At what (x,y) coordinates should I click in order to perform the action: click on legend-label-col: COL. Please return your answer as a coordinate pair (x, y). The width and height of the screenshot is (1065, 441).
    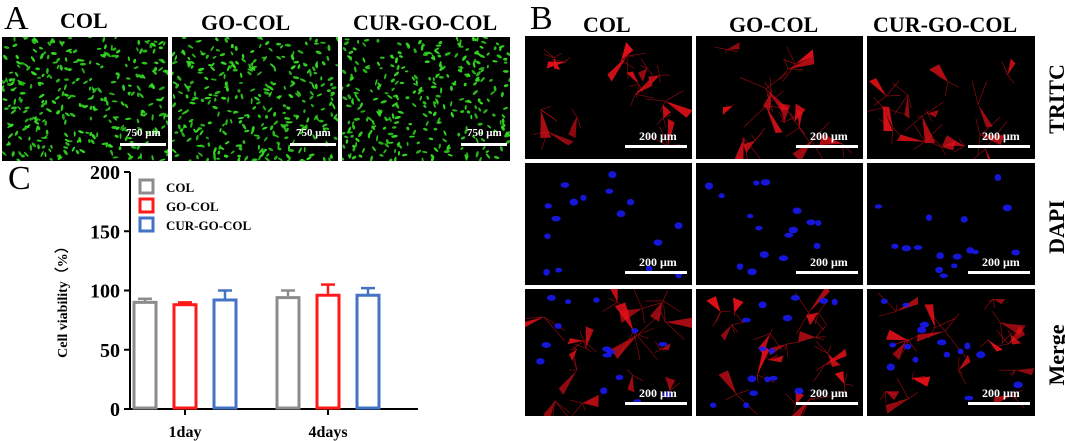
    Looking at the image, I should click on (180, 187).